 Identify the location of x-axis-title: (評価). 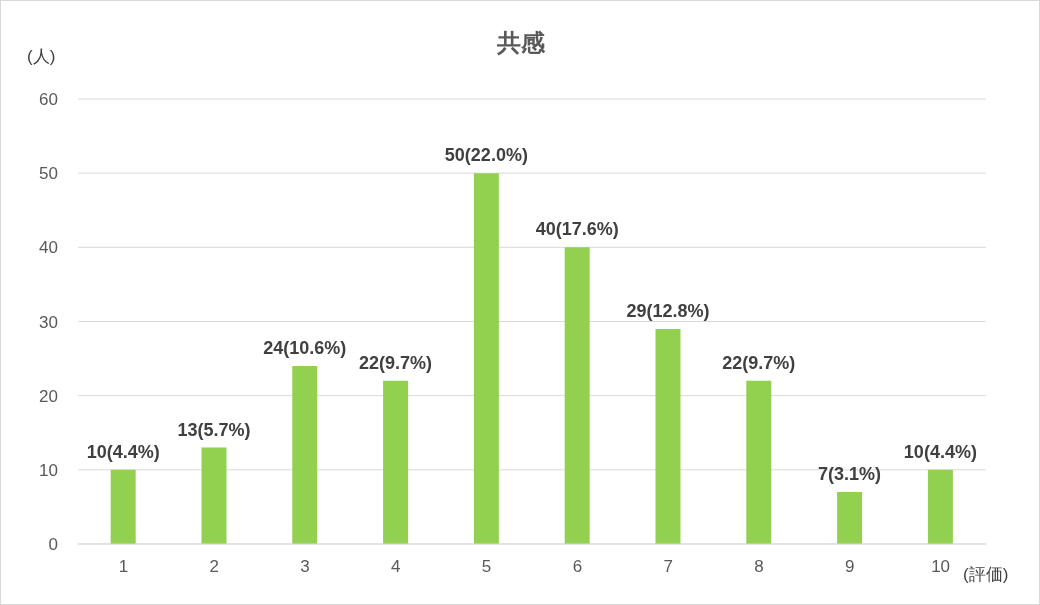
(986, 575).